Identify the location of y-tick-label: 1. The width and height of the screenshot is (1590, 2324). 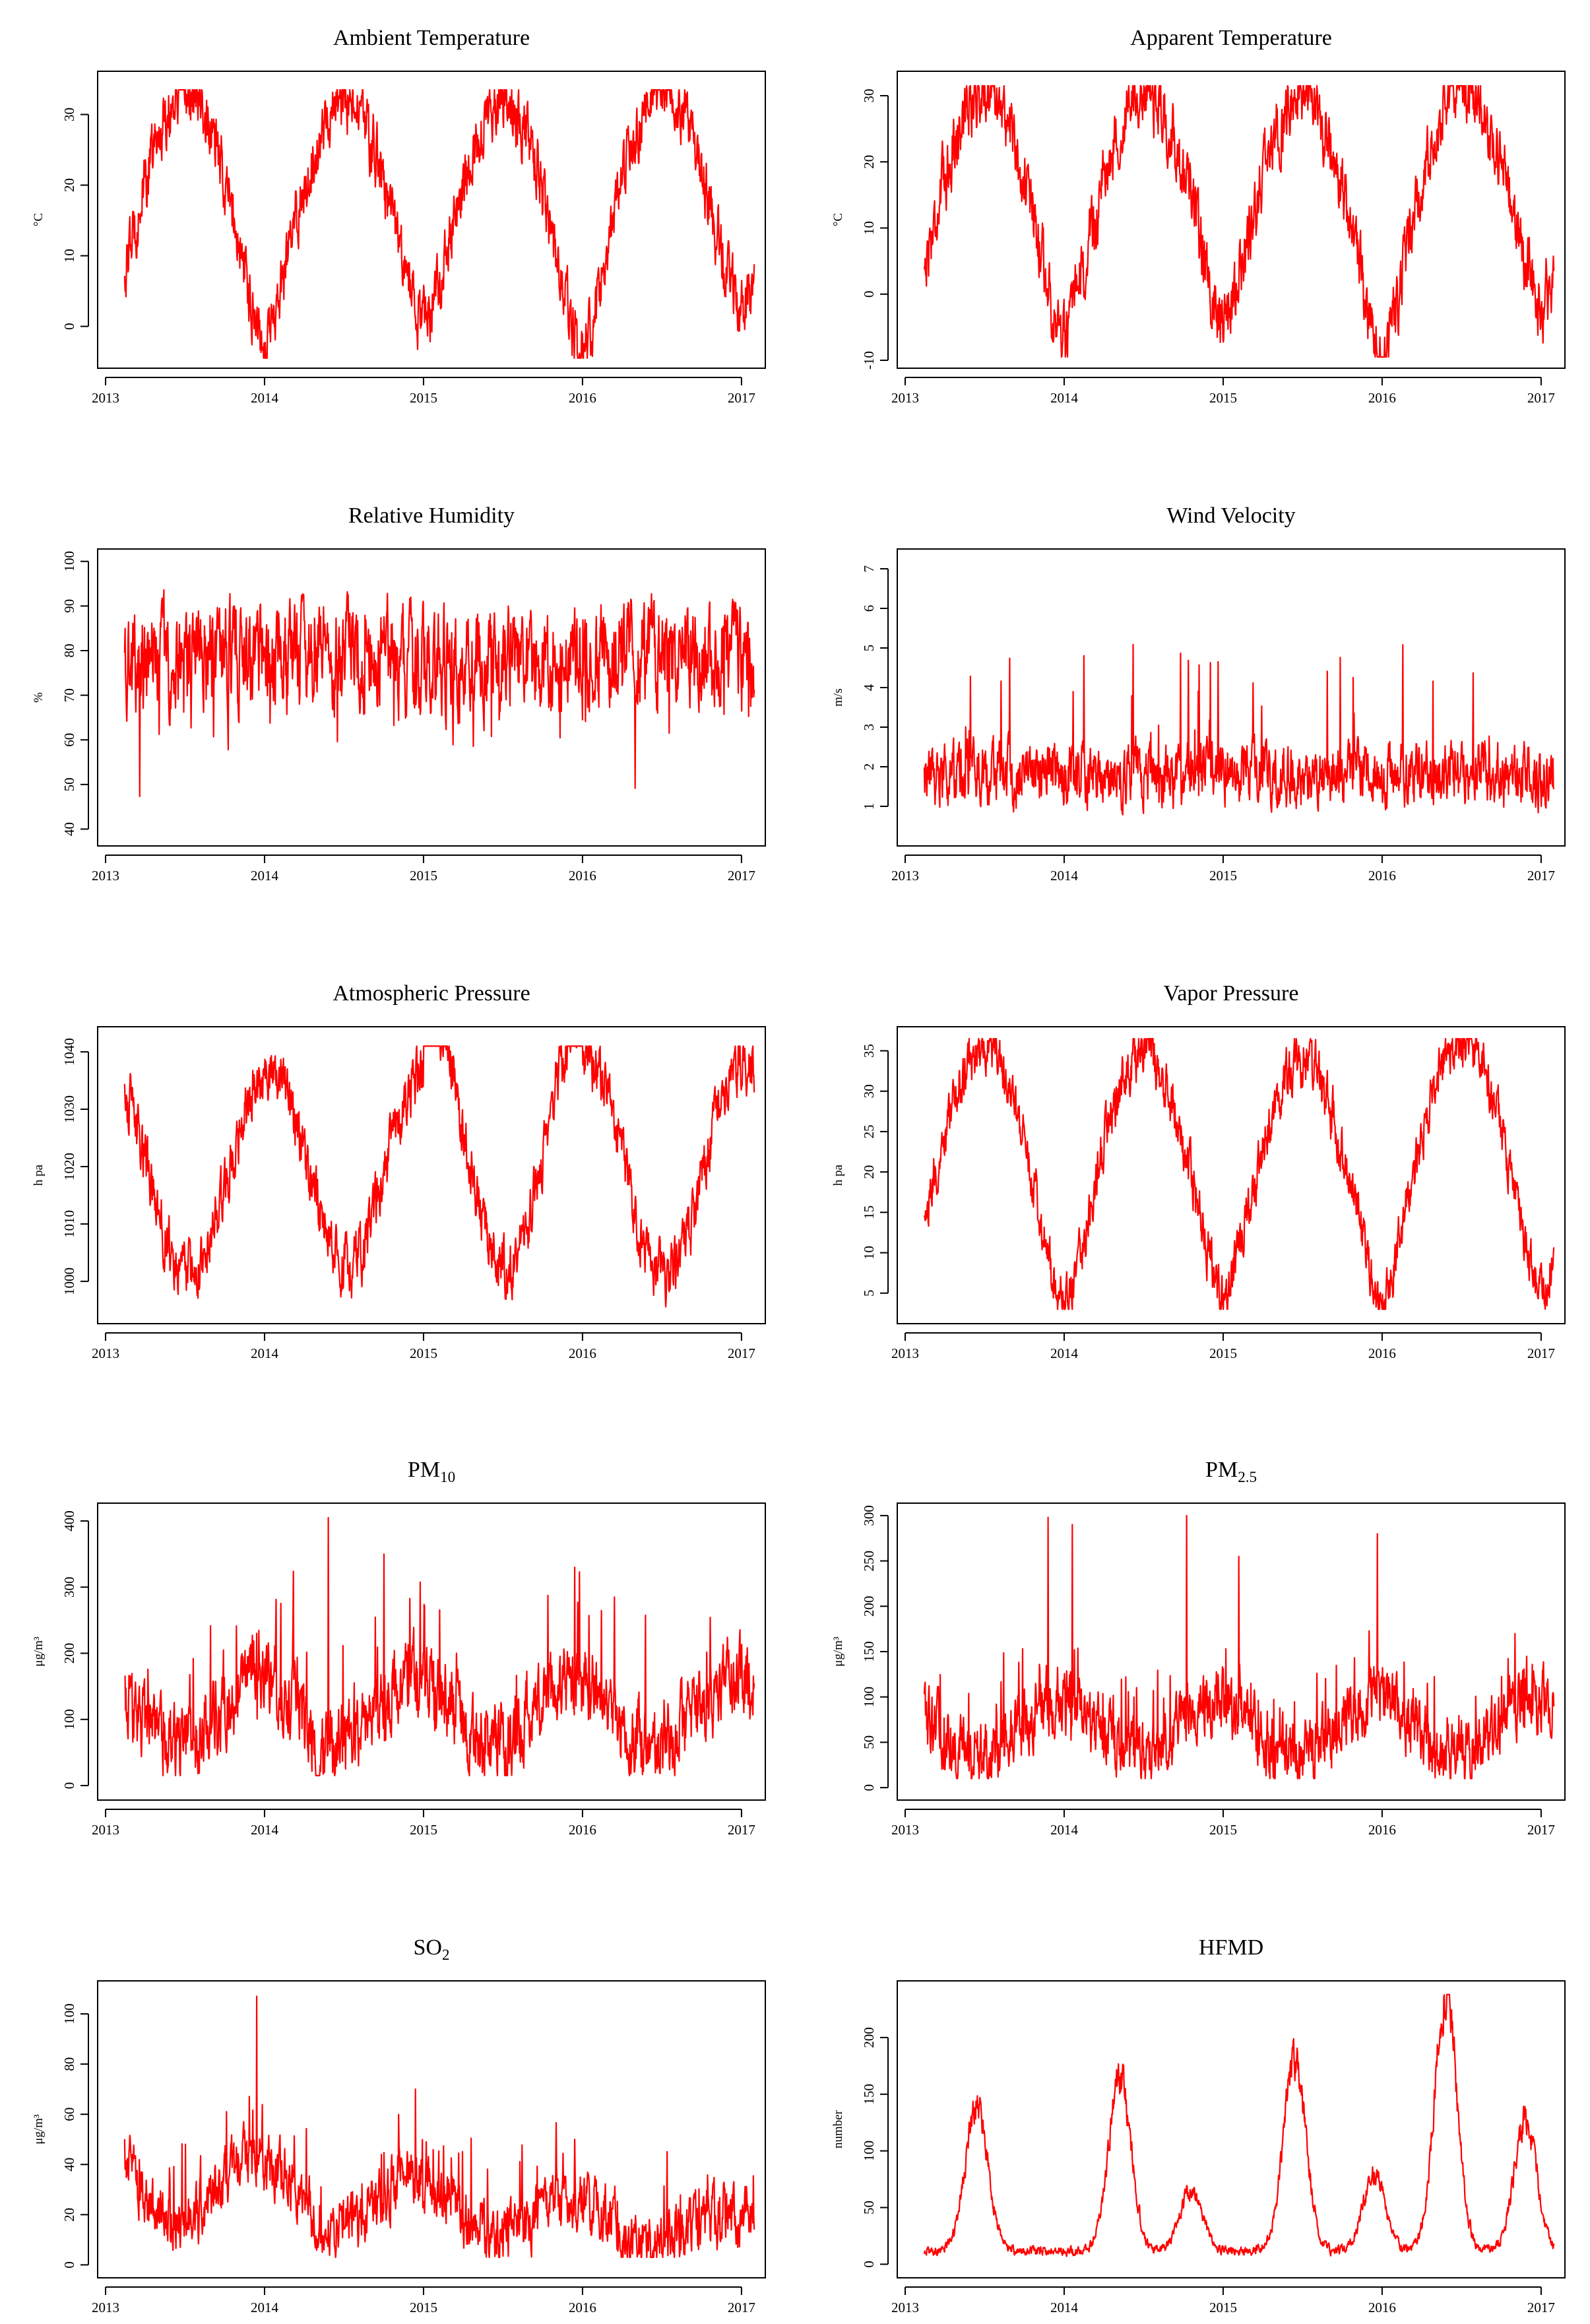
(869, 806).